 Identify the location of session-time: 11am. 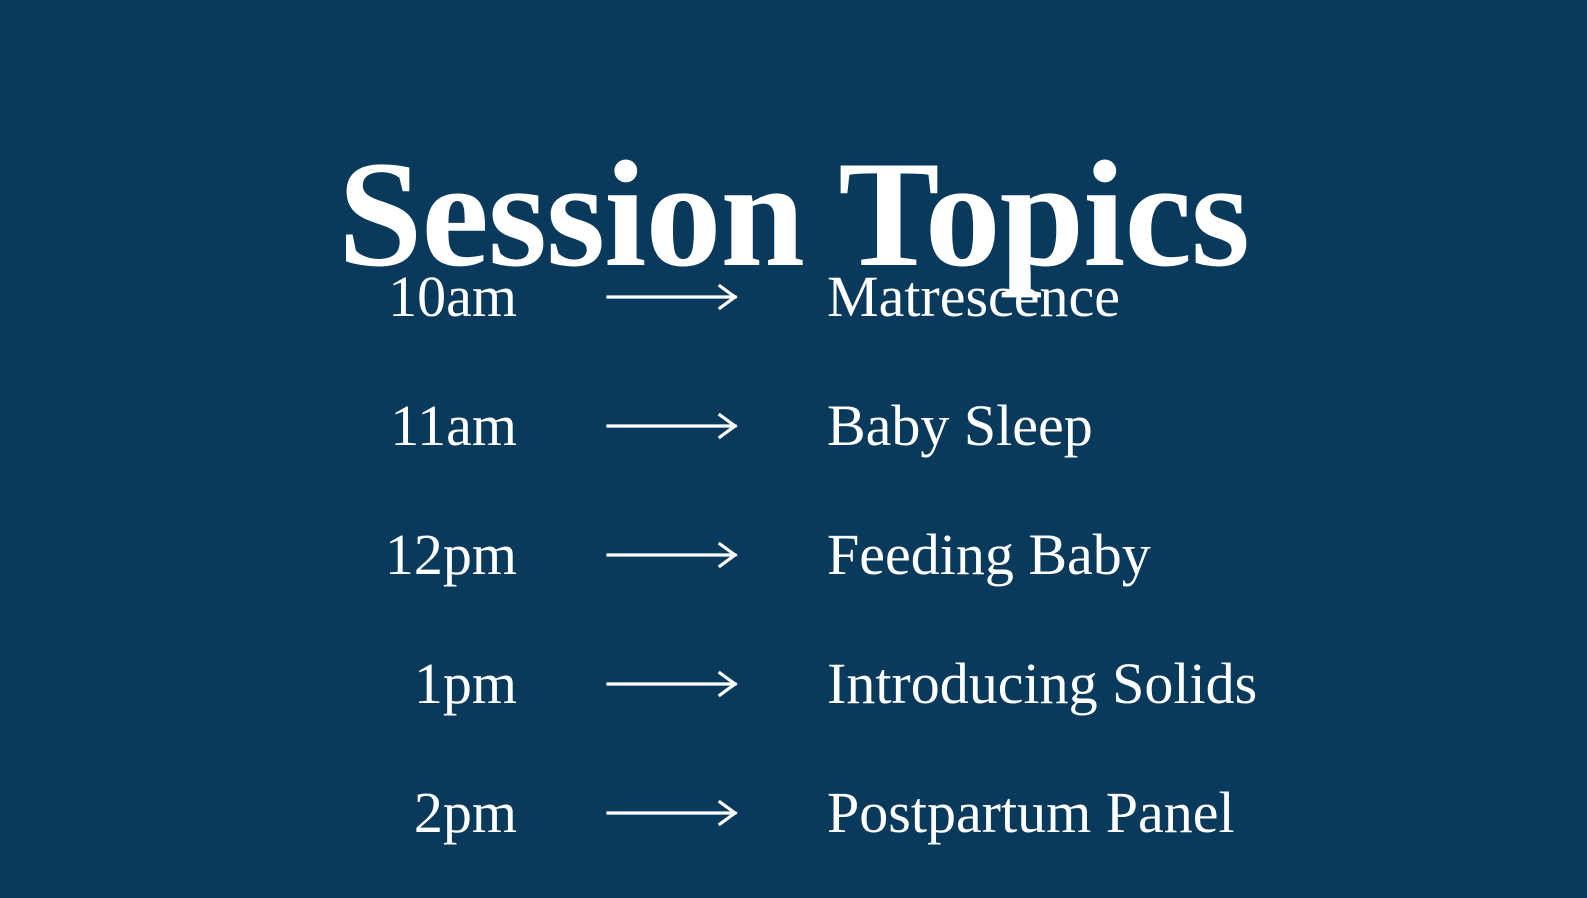
(453, 425).